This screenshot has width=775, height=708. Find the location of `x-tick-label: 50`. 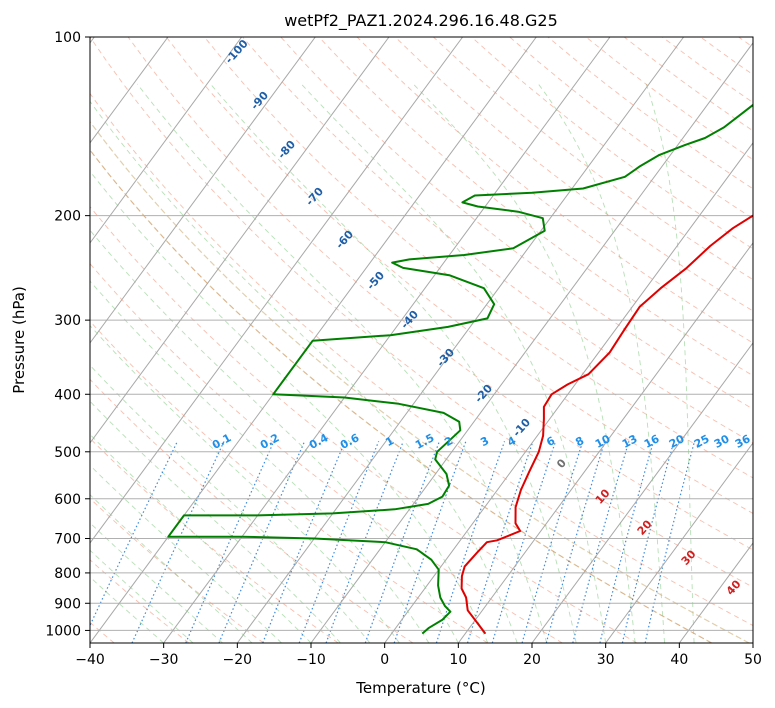

x-tick-label: 50 is located at coordinates (753, 660).